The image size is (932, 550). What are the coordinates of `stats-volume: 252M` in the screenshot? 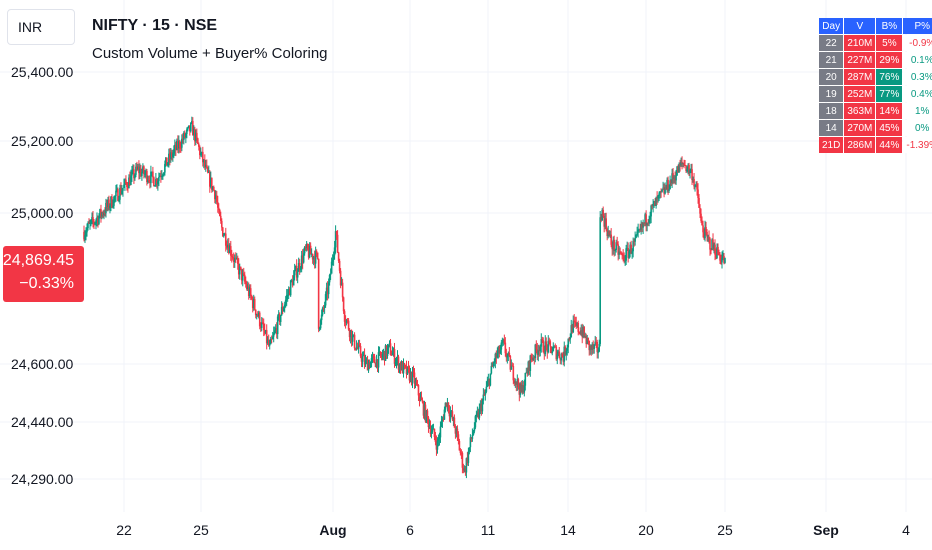 It's located at (860, 94).